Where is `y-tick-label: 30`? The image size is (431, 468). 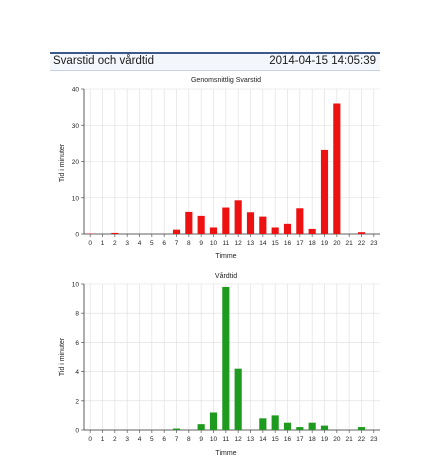 y-tick-label: 30 is located at coordinates (76, 126).